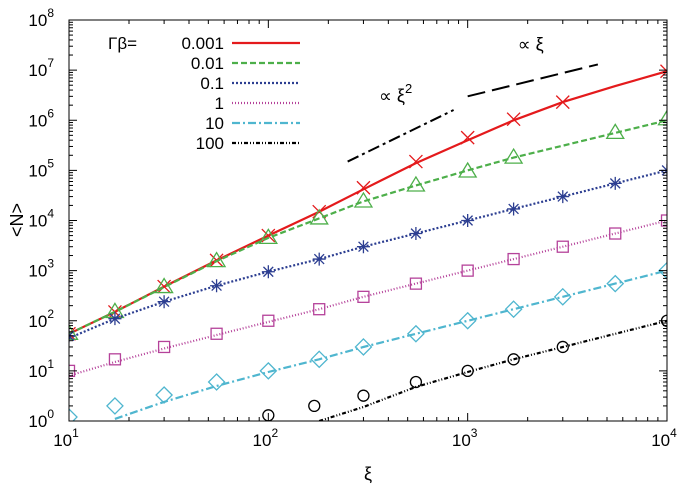 The width and height of the screenshot is (683, 489). I want to click on guide-label-1: ∝ ξ2, so click(395, 93).